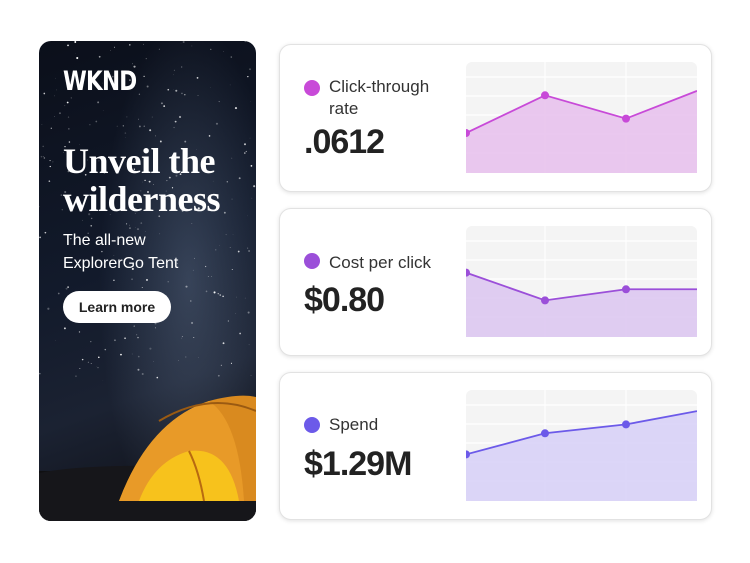  Describe the element at coordinates (358, 464) in the screenshot. I see `metric-value: $1.29M` at that location.